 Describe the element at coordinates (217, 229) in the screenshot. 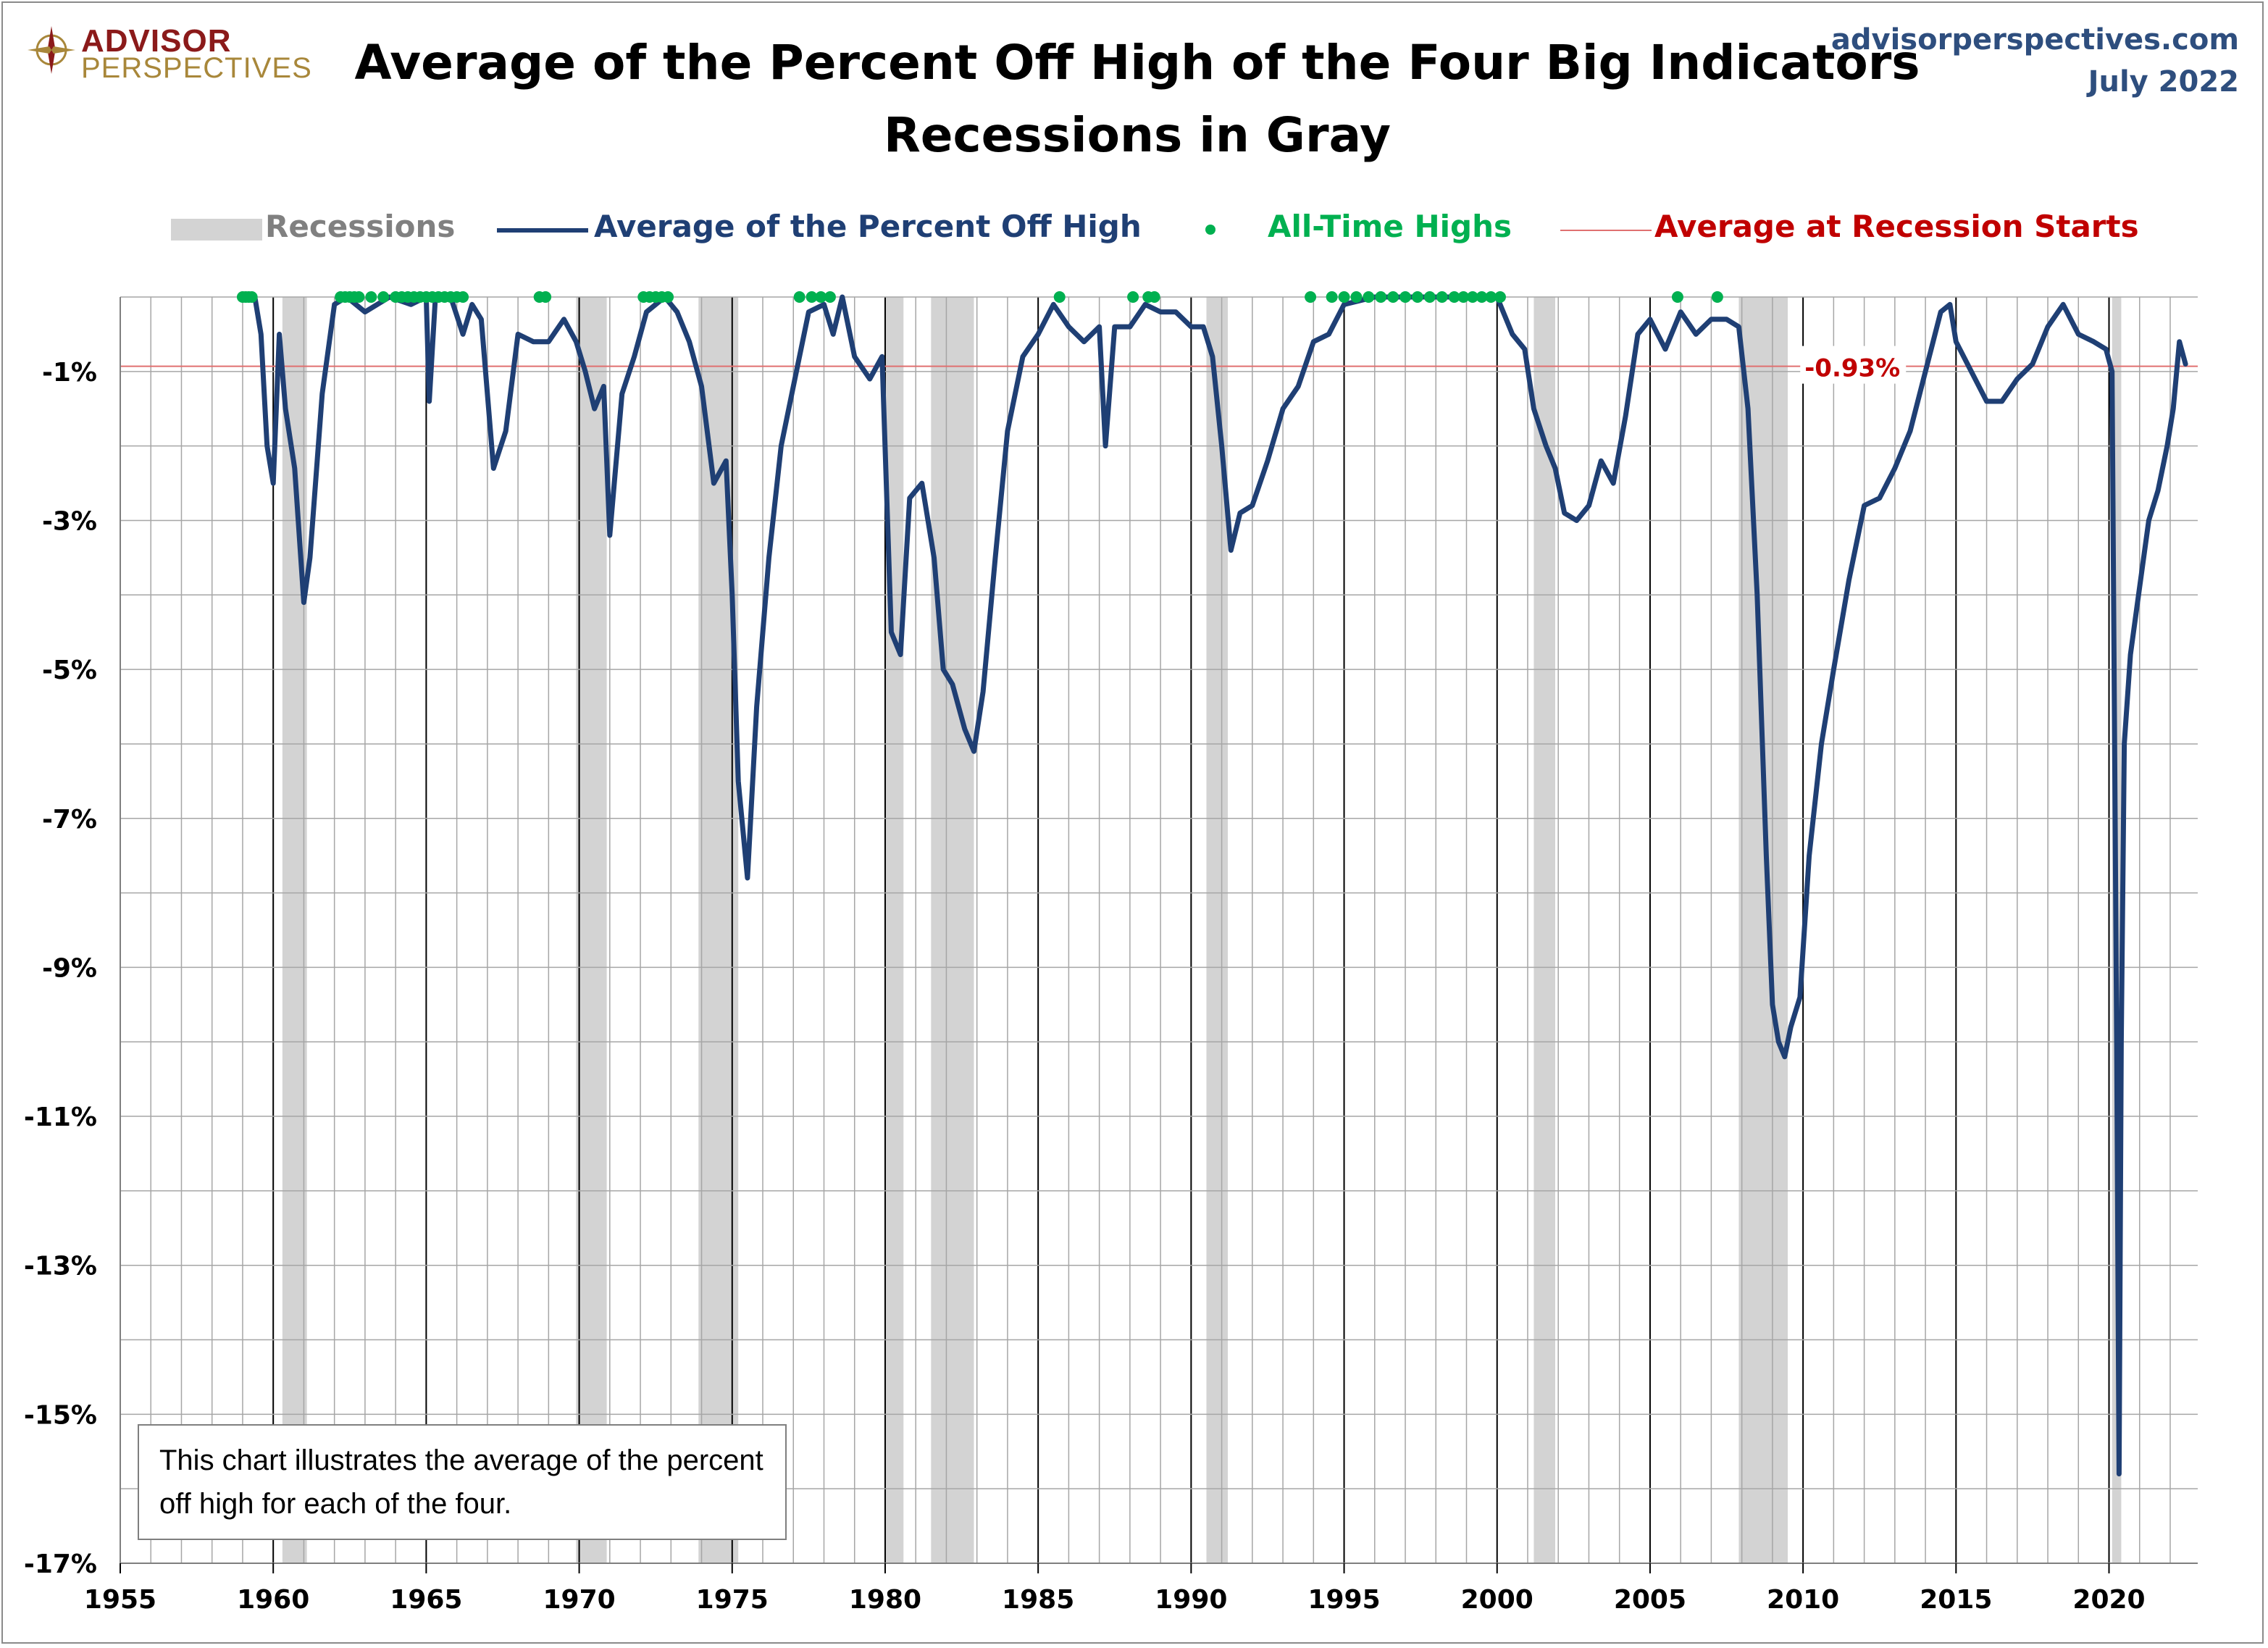

I see `legend-recession-swatch` at that location.